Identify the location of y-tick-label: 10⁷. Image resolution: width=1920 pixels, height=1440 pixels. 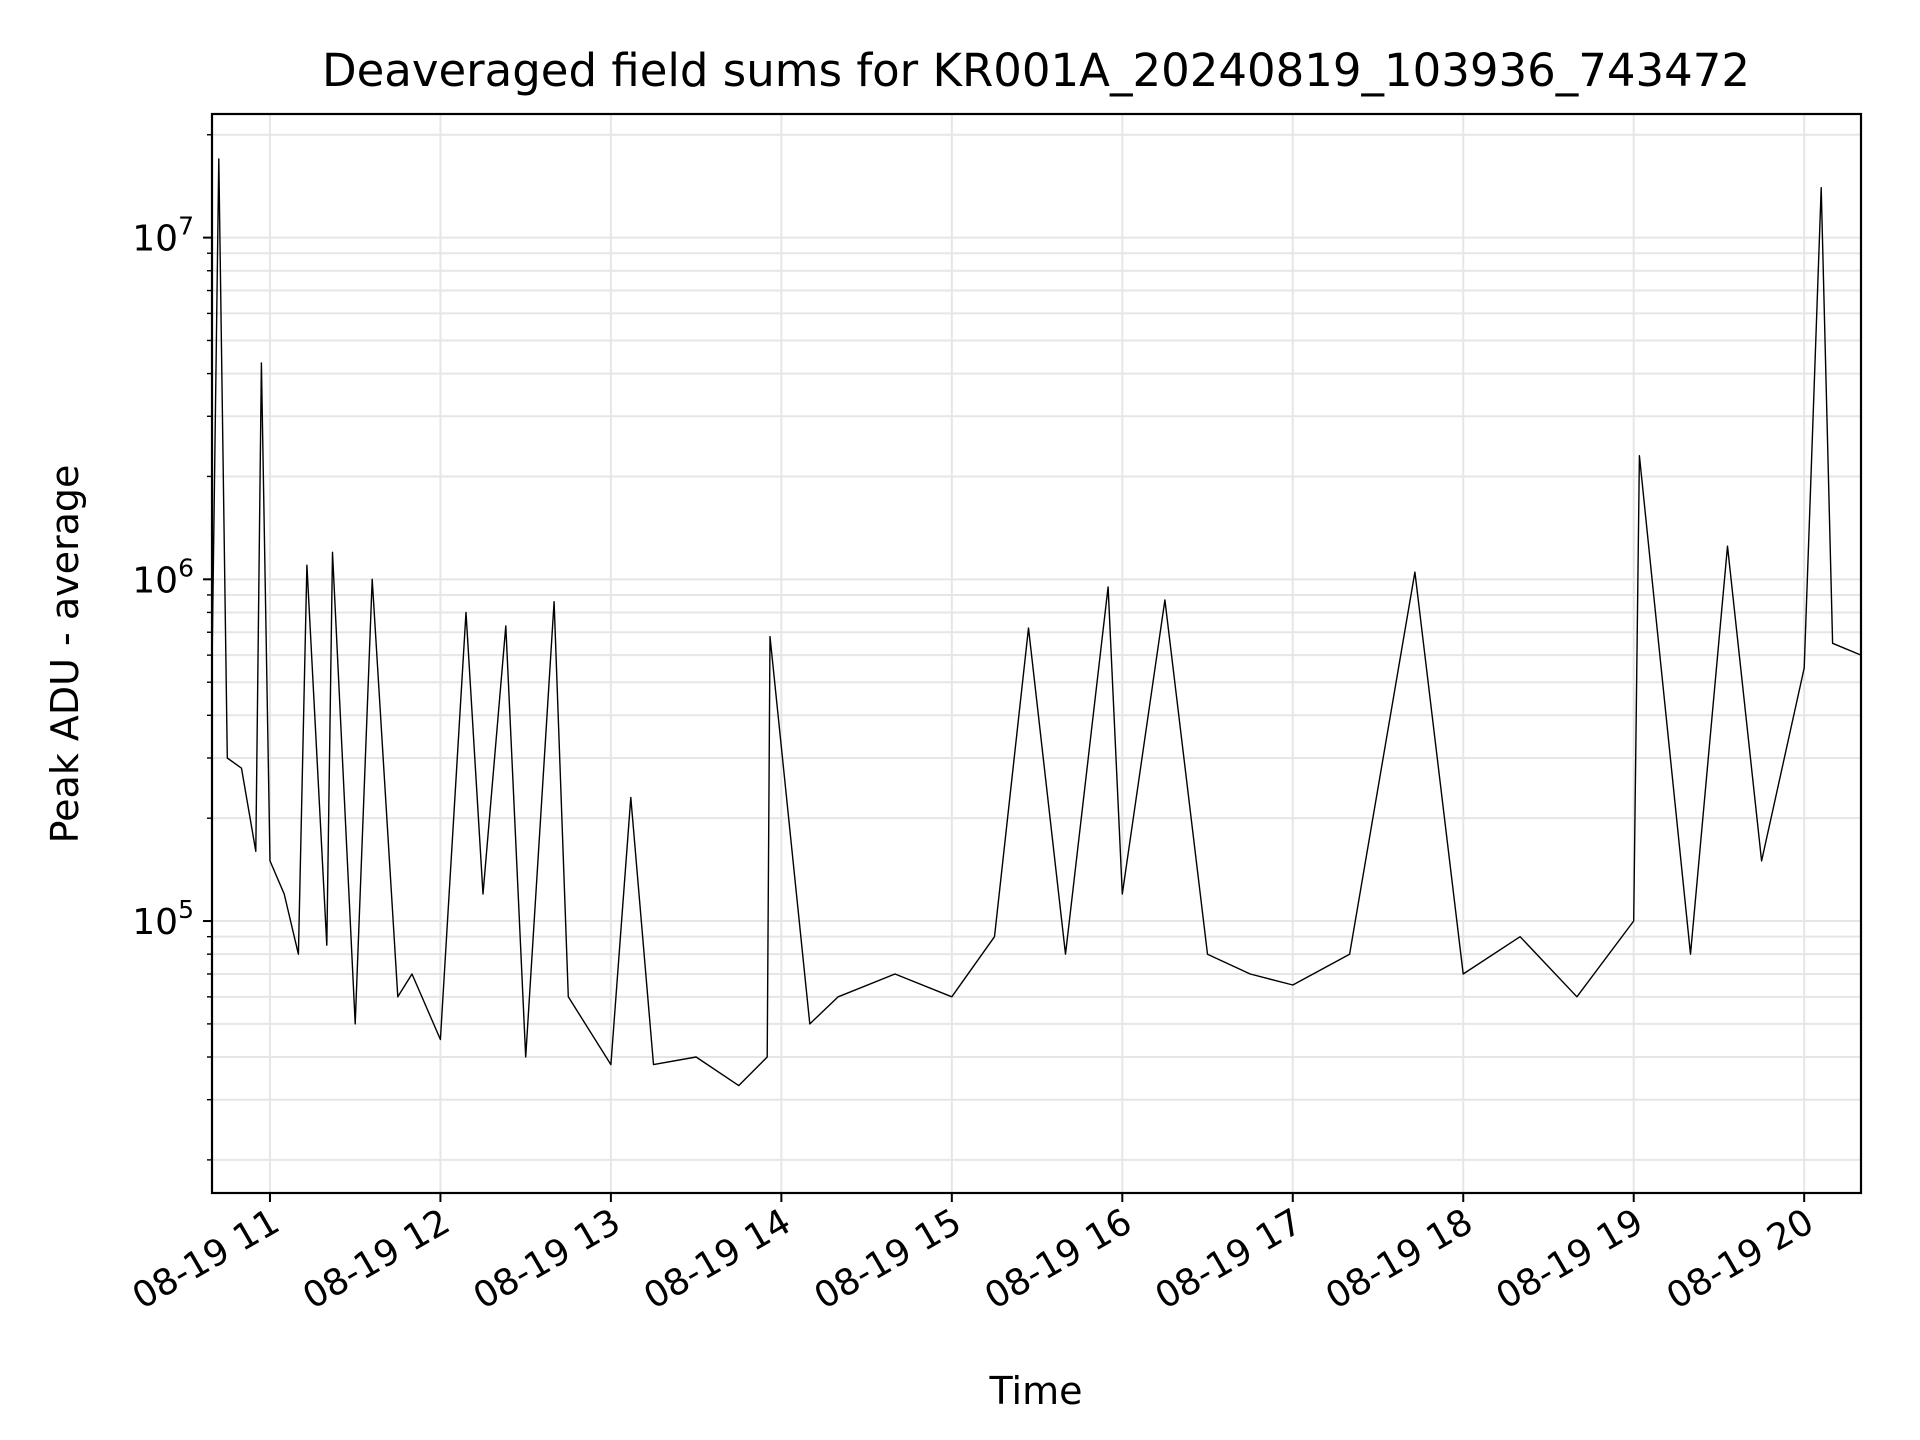
(163, 236).